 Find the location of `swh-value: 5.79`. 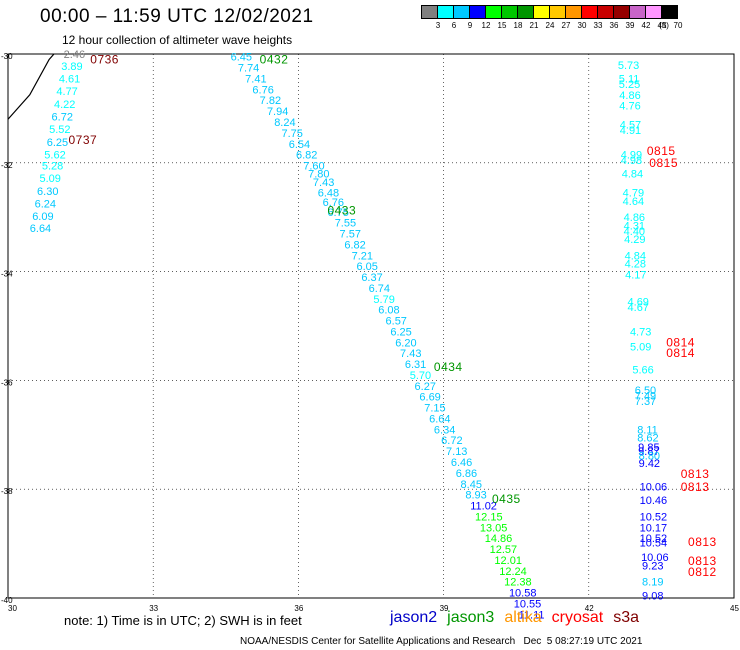

swh-value: 5.79 is located at coordinates (383, 300).